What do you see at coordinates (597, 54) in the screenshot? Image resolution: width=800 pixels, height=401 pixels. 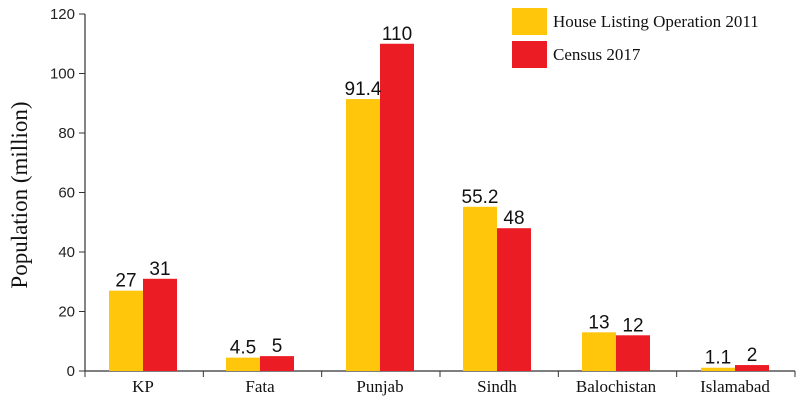 I see `legend-label: Census 2017` at bounding box center [597, 54].